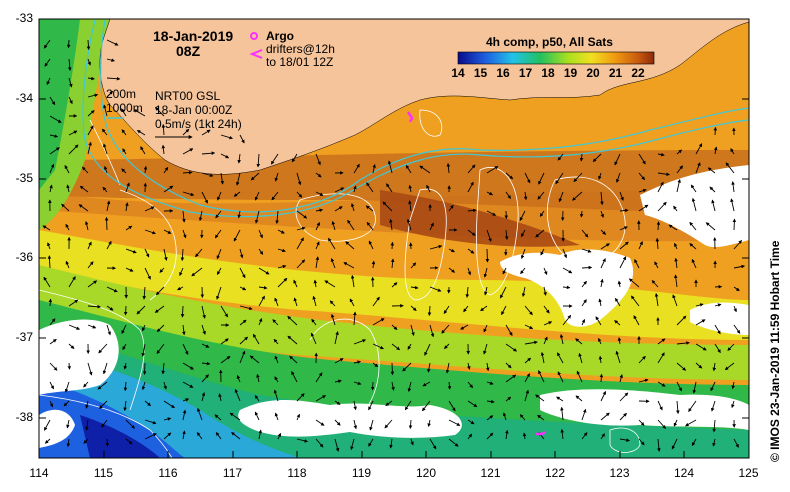  I want to click on colorbar-tick-label: 22, so click(638, 73).